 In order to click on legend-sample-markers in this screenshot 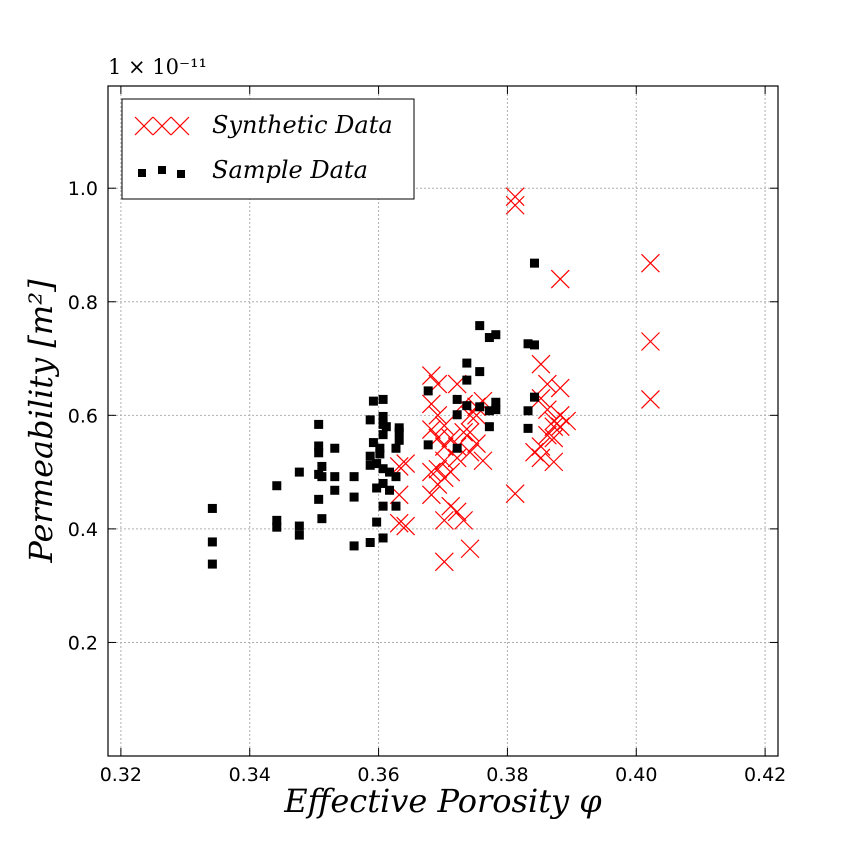, I will do `click(161, 172)`.